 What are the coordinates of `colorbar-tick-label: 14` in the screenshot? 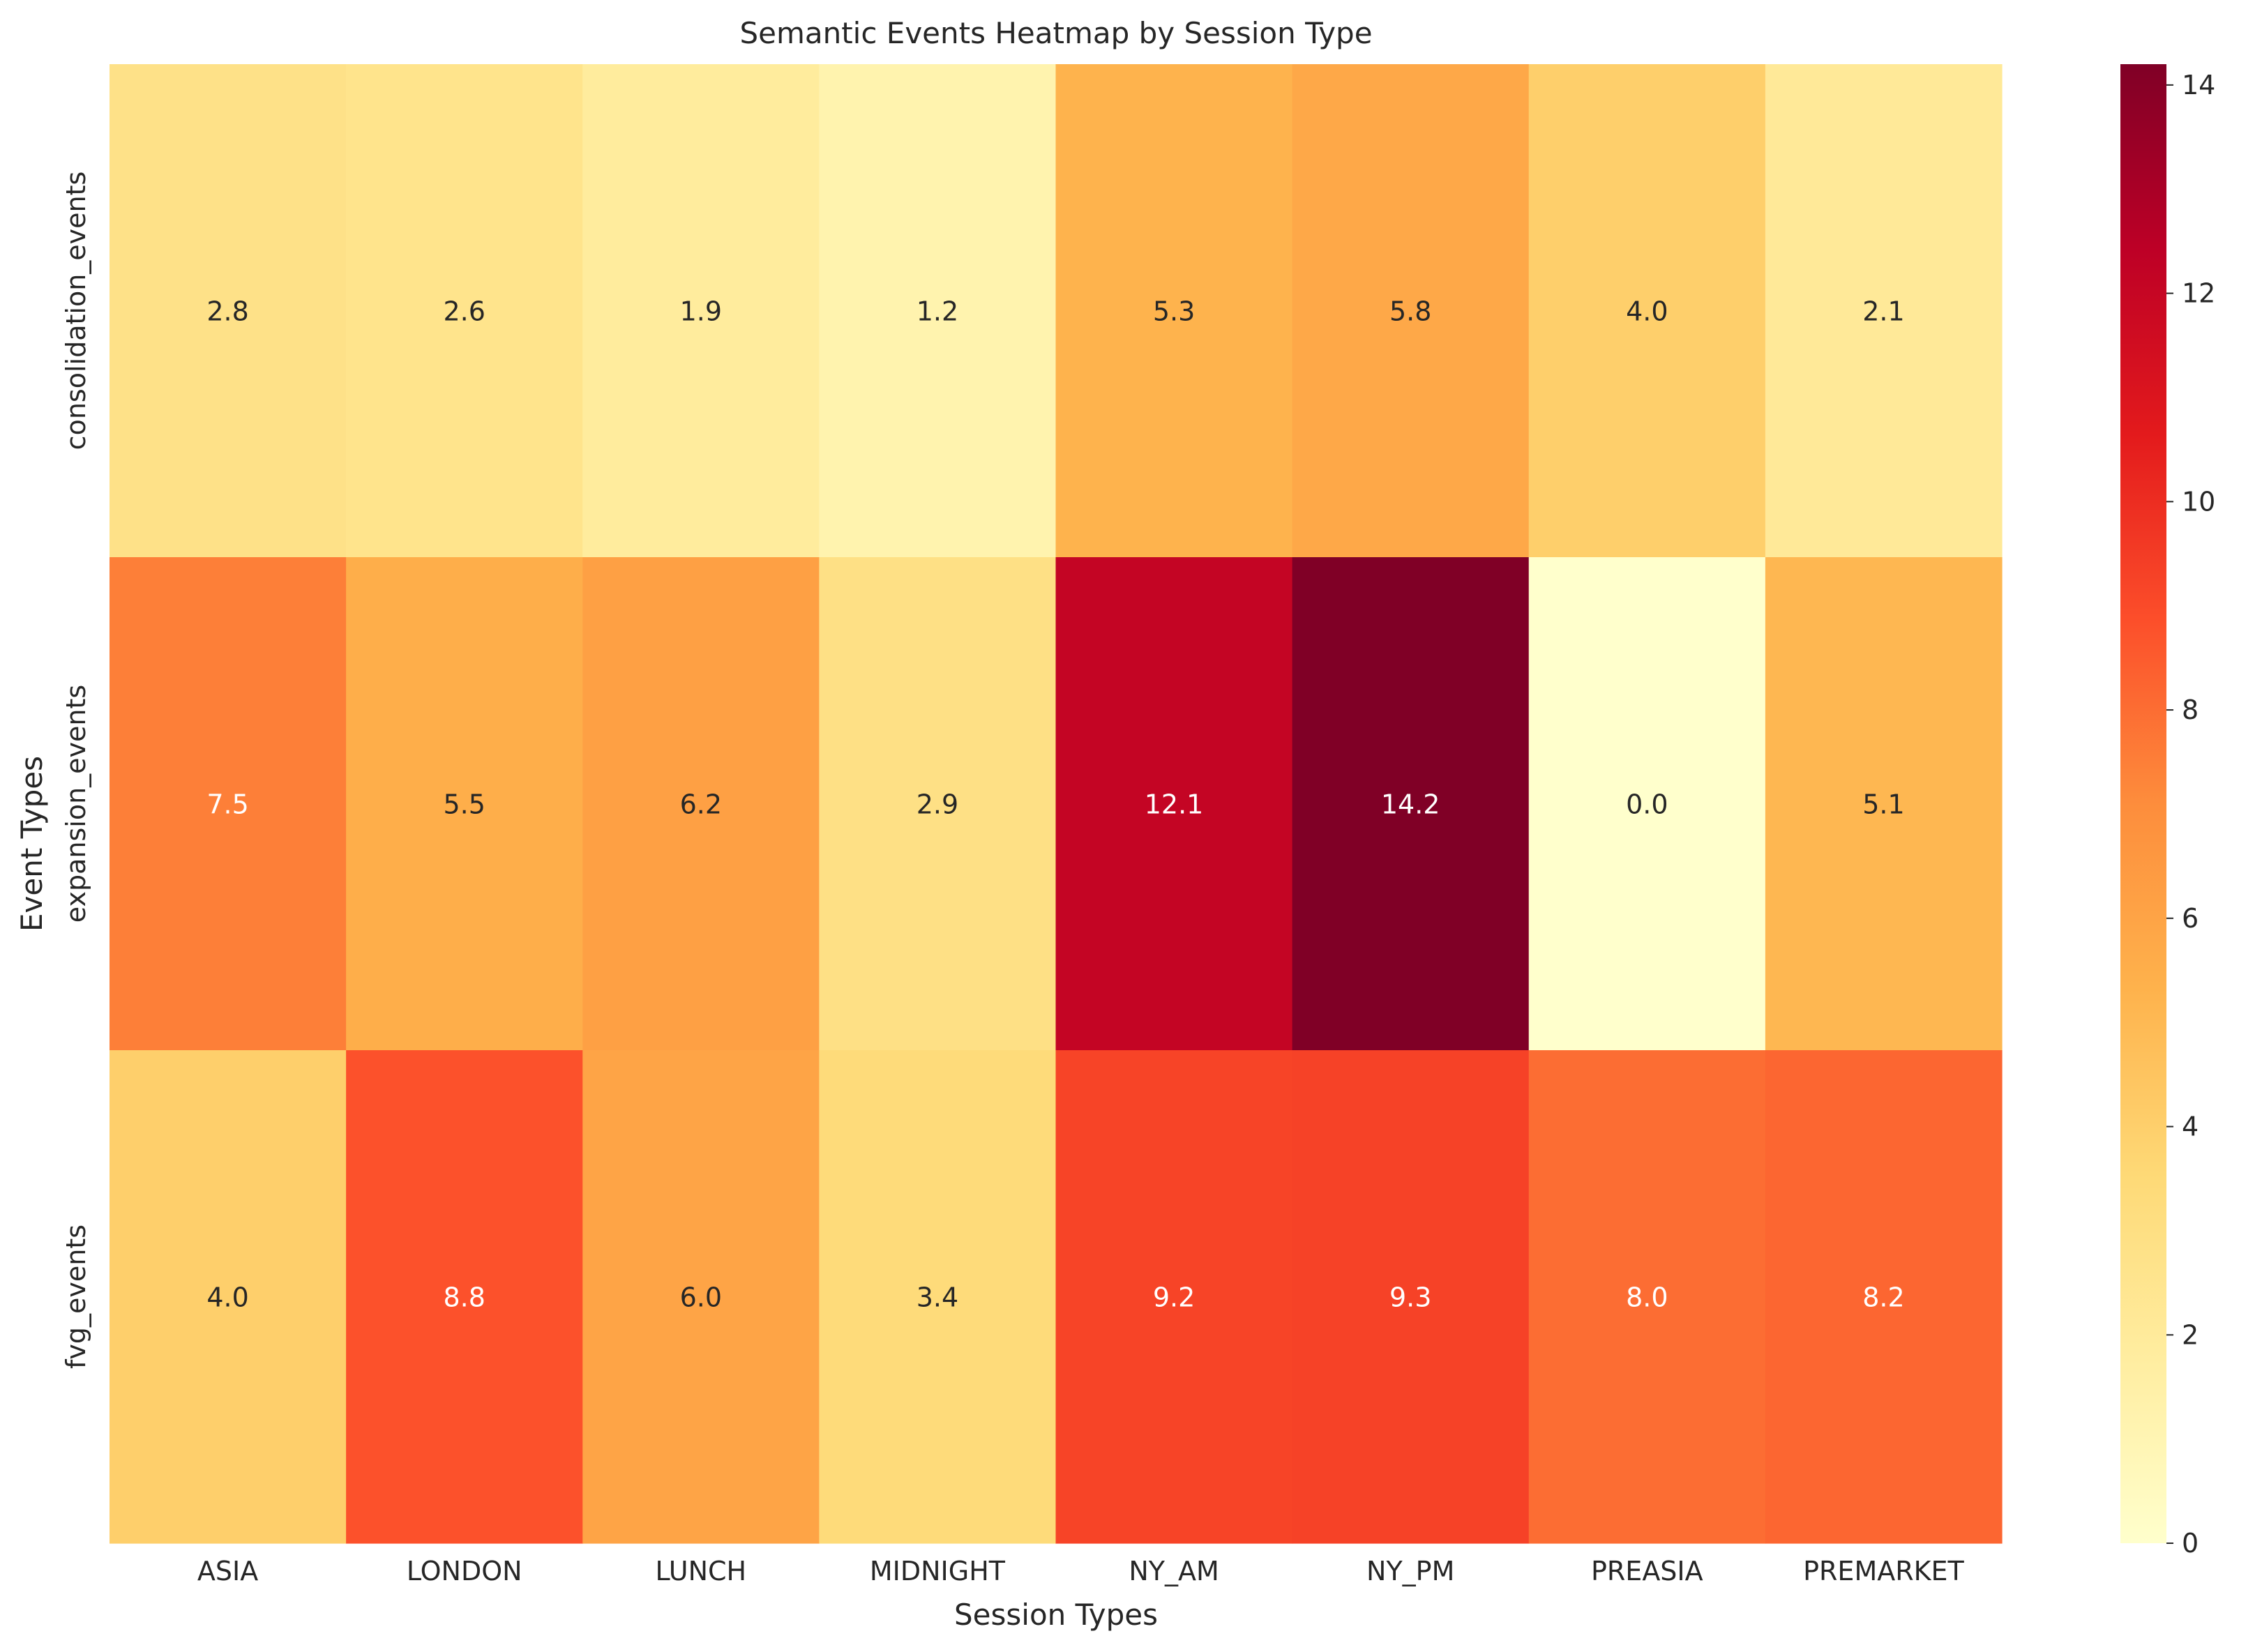 It's located at (2198, 85).